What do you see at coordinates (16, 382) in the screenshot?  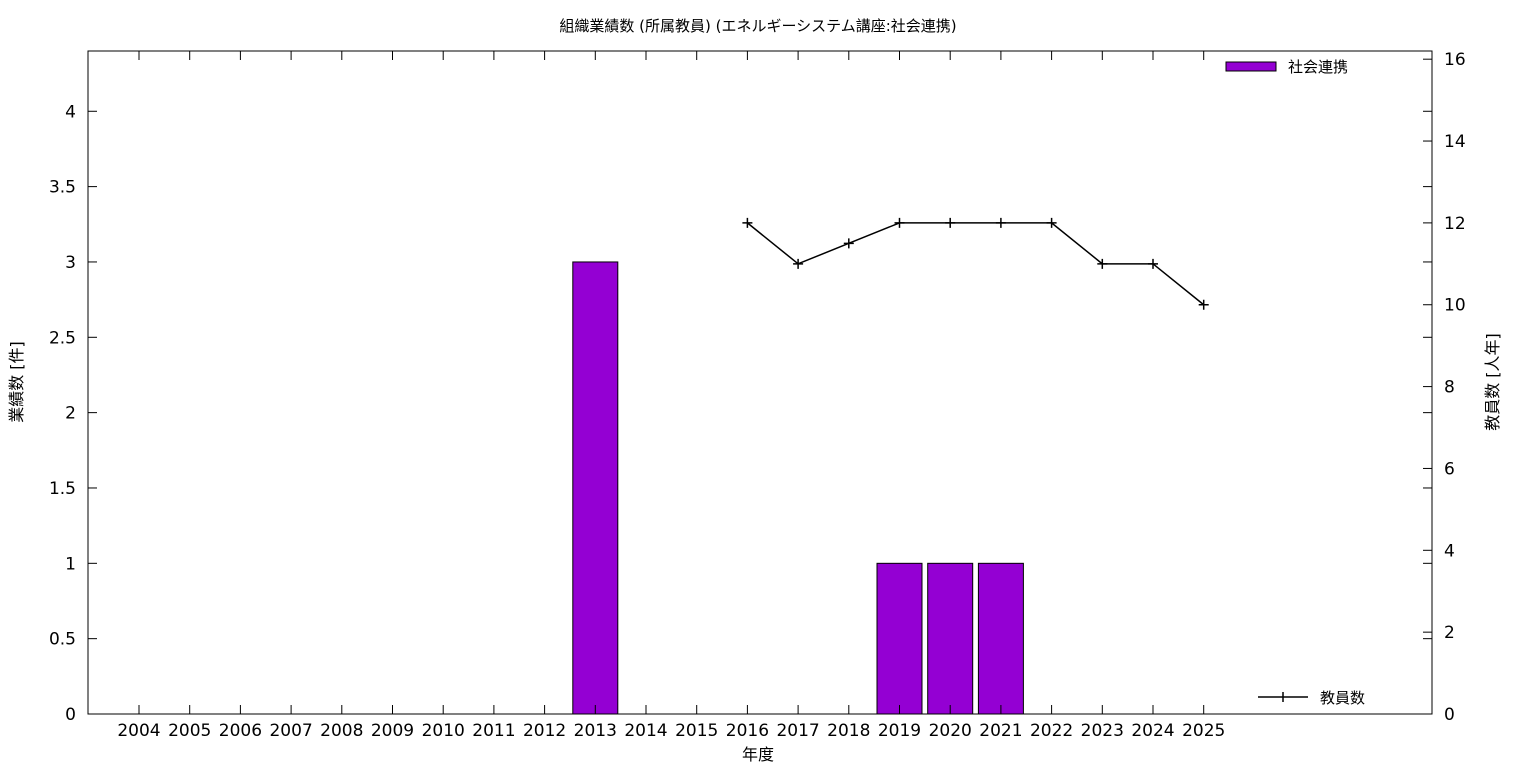 I see `y-axis-label: 業績数 [件]` at bounding box center [16, 382].